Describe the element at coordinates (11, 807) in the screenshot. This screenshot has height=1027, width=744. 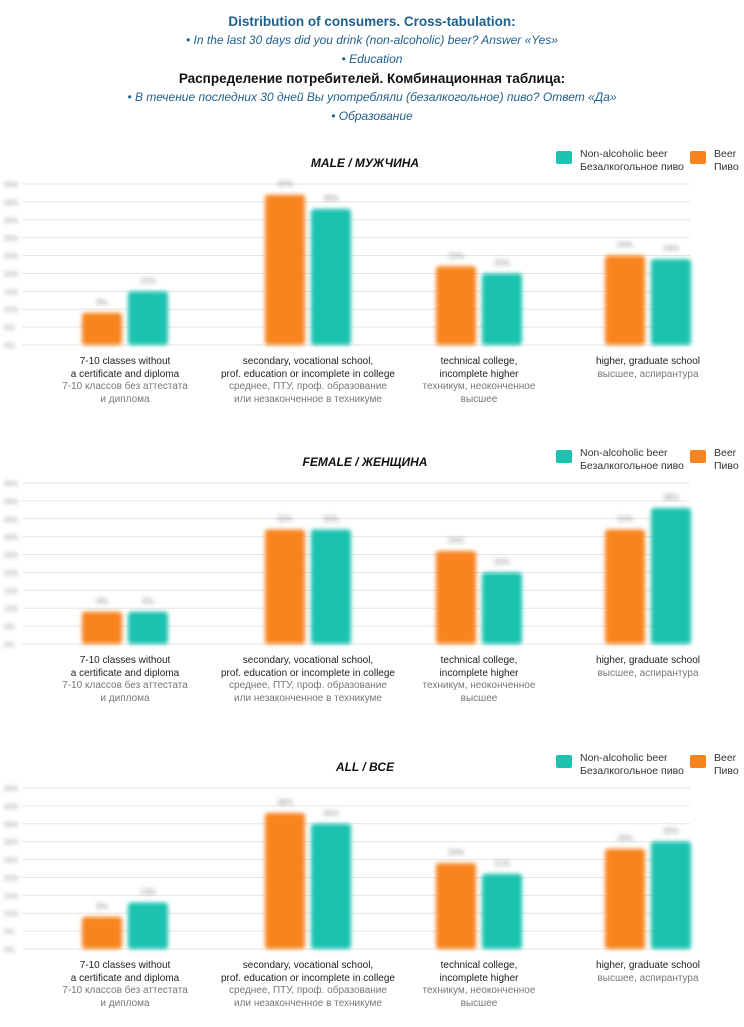
I see `y-tick-label: 40%` at that location.